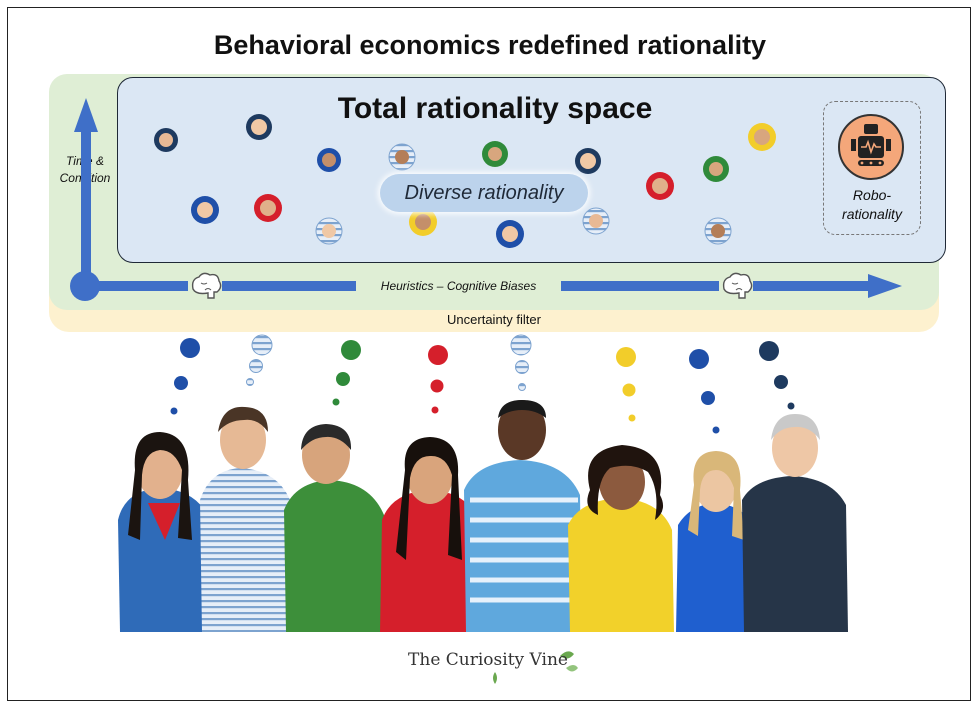 This screenshot has width=980, height=710. What do you see at coordinates (458, 286) in the screenshot?
I see `heuristics-label: Heuristics – Cognitive Biases` at bounding box center [458, 286].